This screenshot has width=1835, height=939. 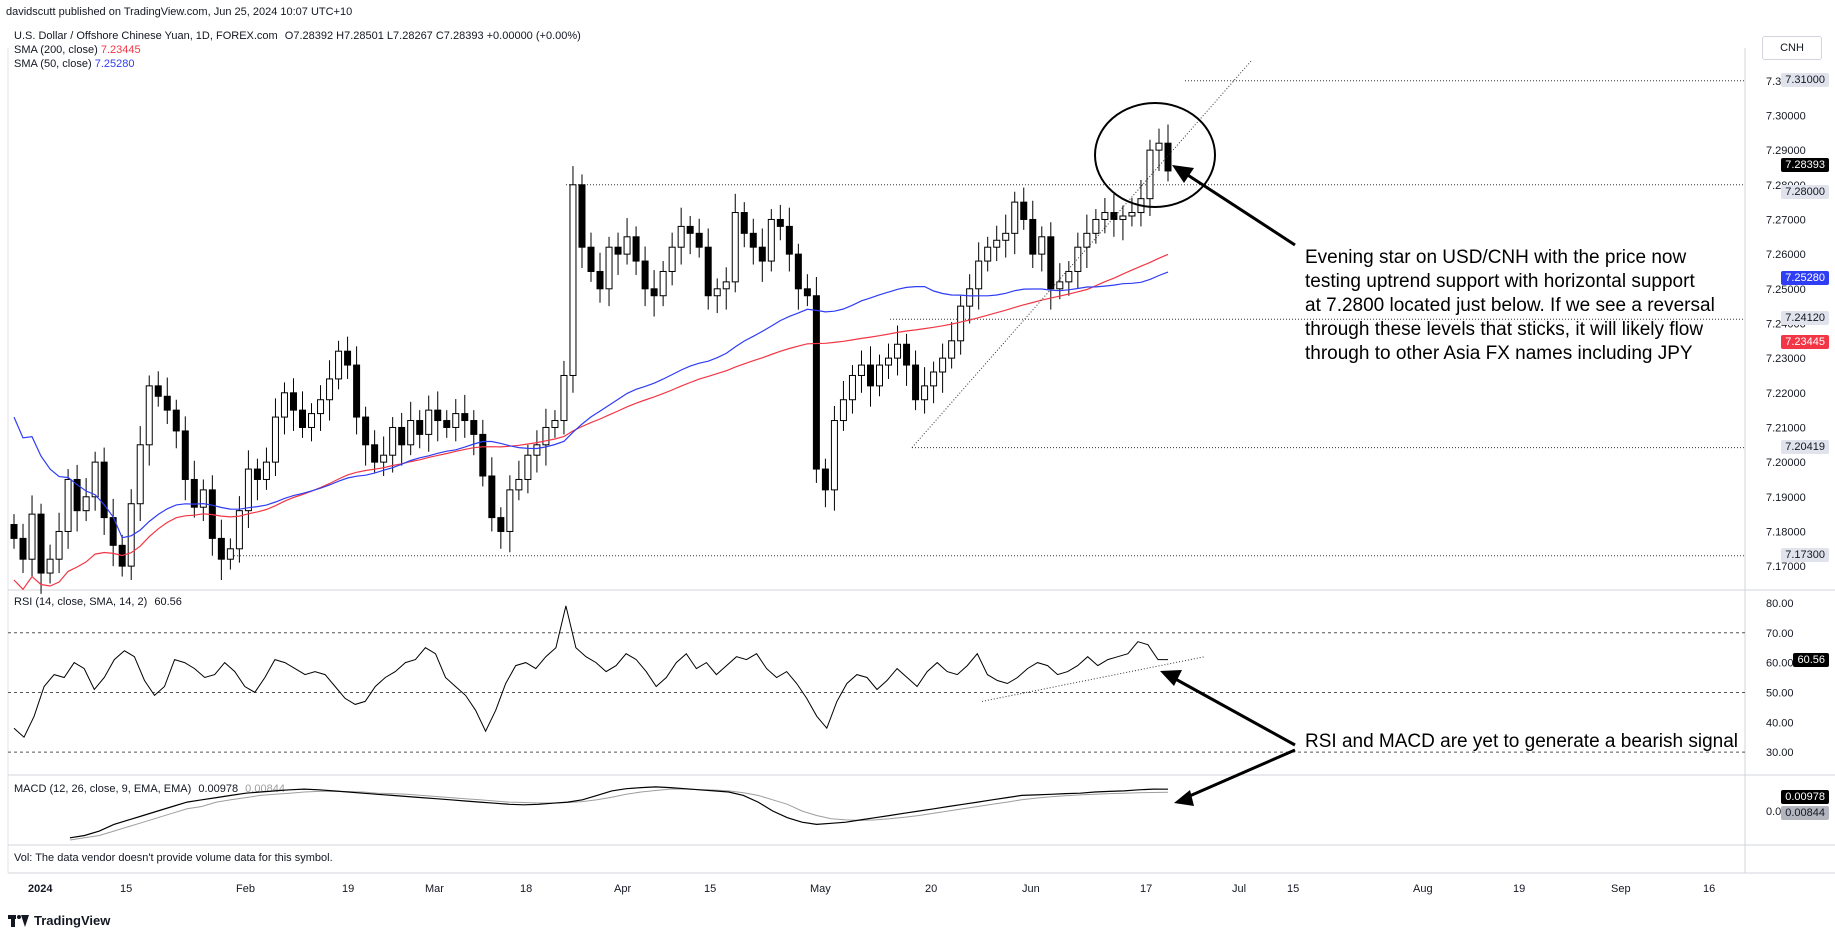 I want to click on rsi-tick-label: 80.00, so click(x=1780, y=604).